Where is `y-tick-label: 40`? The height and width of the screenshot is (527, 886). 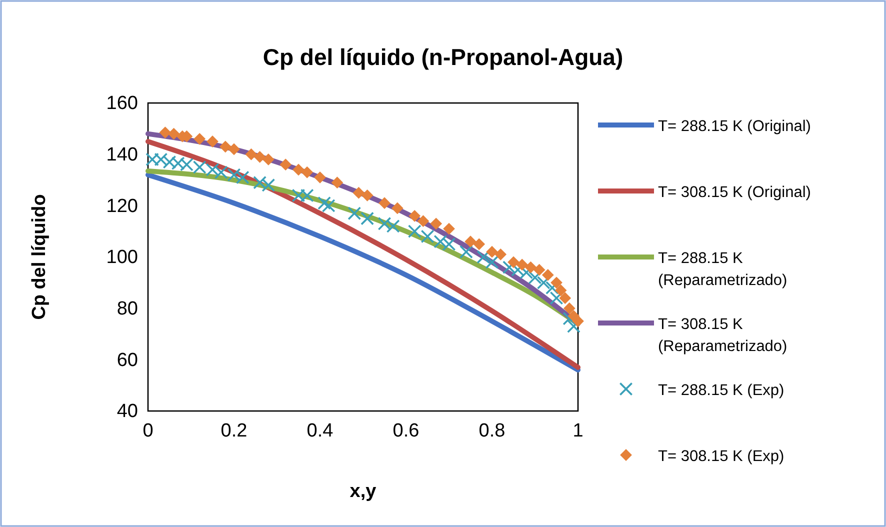 y-tick-label: 40 is located at coordinates (127, 411).